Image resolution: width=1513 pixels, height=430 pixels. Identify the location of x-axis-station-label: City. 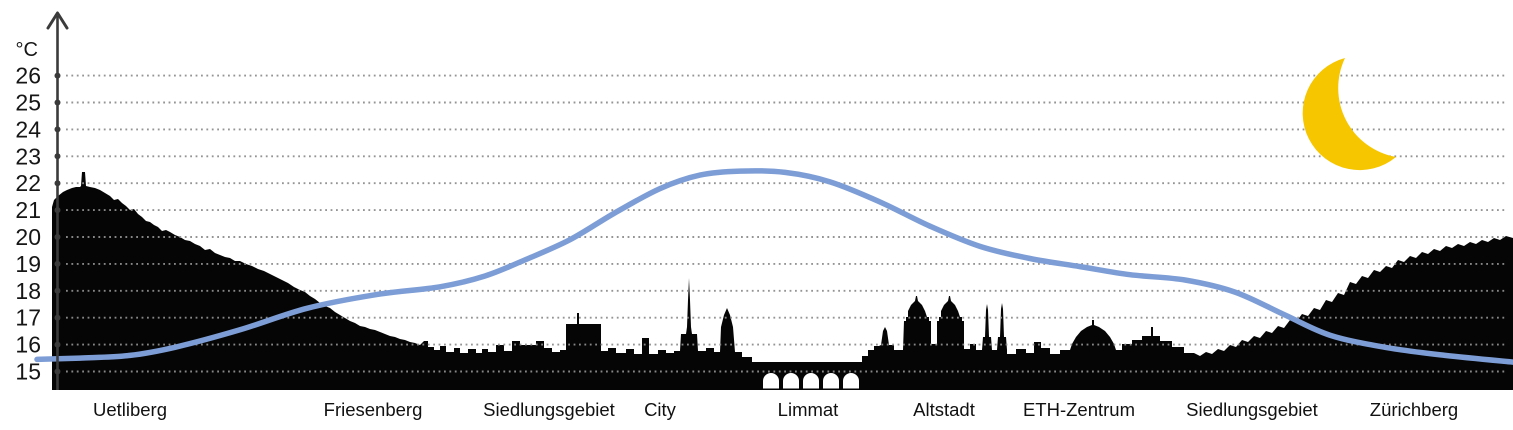
(660, 409).